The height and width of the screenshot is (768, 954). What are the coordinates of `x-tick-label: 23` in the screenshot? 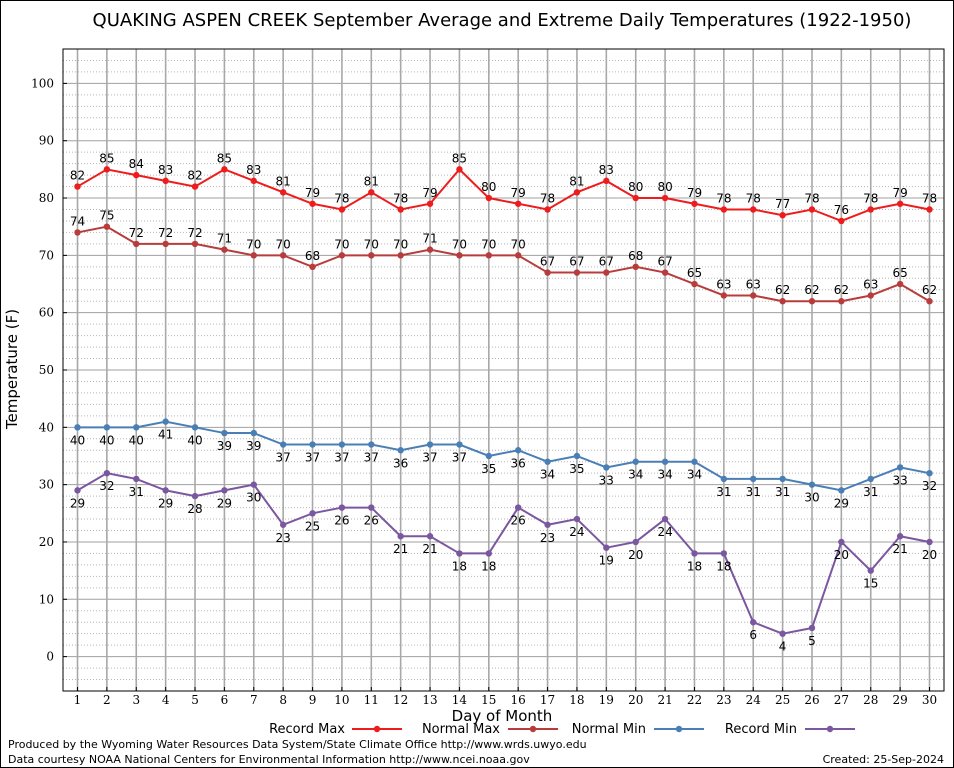 It's located at (723, 700).